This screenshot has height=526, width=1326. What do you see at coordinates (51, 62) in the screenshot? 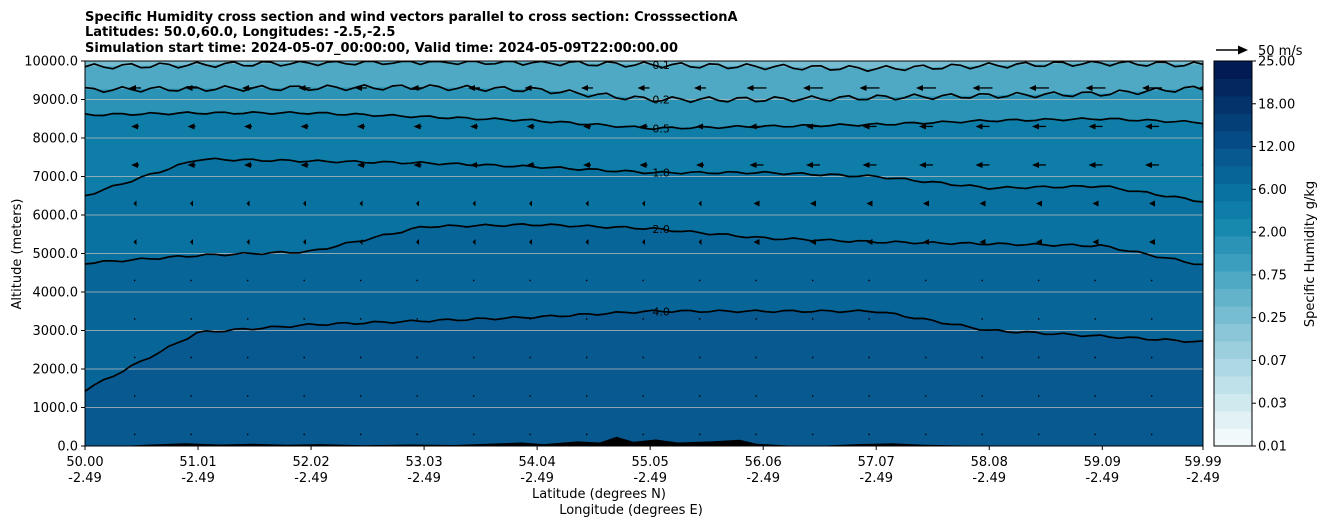
I see `y-tick-label: 10000.0` at bounding box center [51, 62].